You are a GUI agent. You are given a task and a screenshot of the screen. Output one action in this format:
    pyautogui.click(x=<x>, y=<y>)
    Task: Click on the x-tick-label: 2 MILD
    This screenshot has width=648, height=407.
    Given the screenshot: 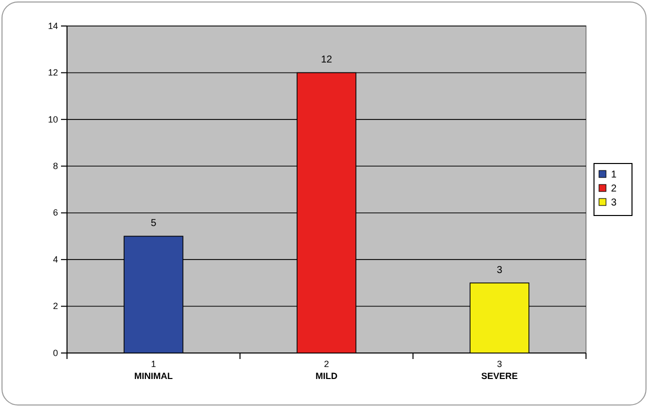 What is the action you would take?
    pyautogui.click(x=327, y=370)
    